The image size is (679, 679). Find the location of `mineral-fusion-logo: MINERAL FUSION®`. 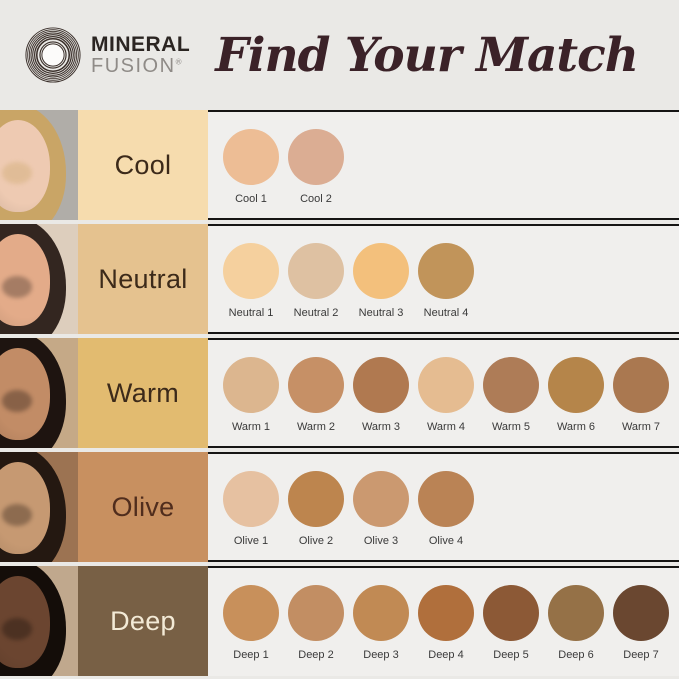

mineral-fusion-logo: MINERAL FUSION® is located at coordinates (107, 55).